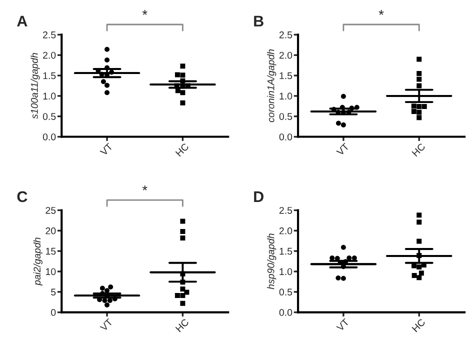  I want to click on y-axis-title: coronin1A/gapdh, so click(271, 85).